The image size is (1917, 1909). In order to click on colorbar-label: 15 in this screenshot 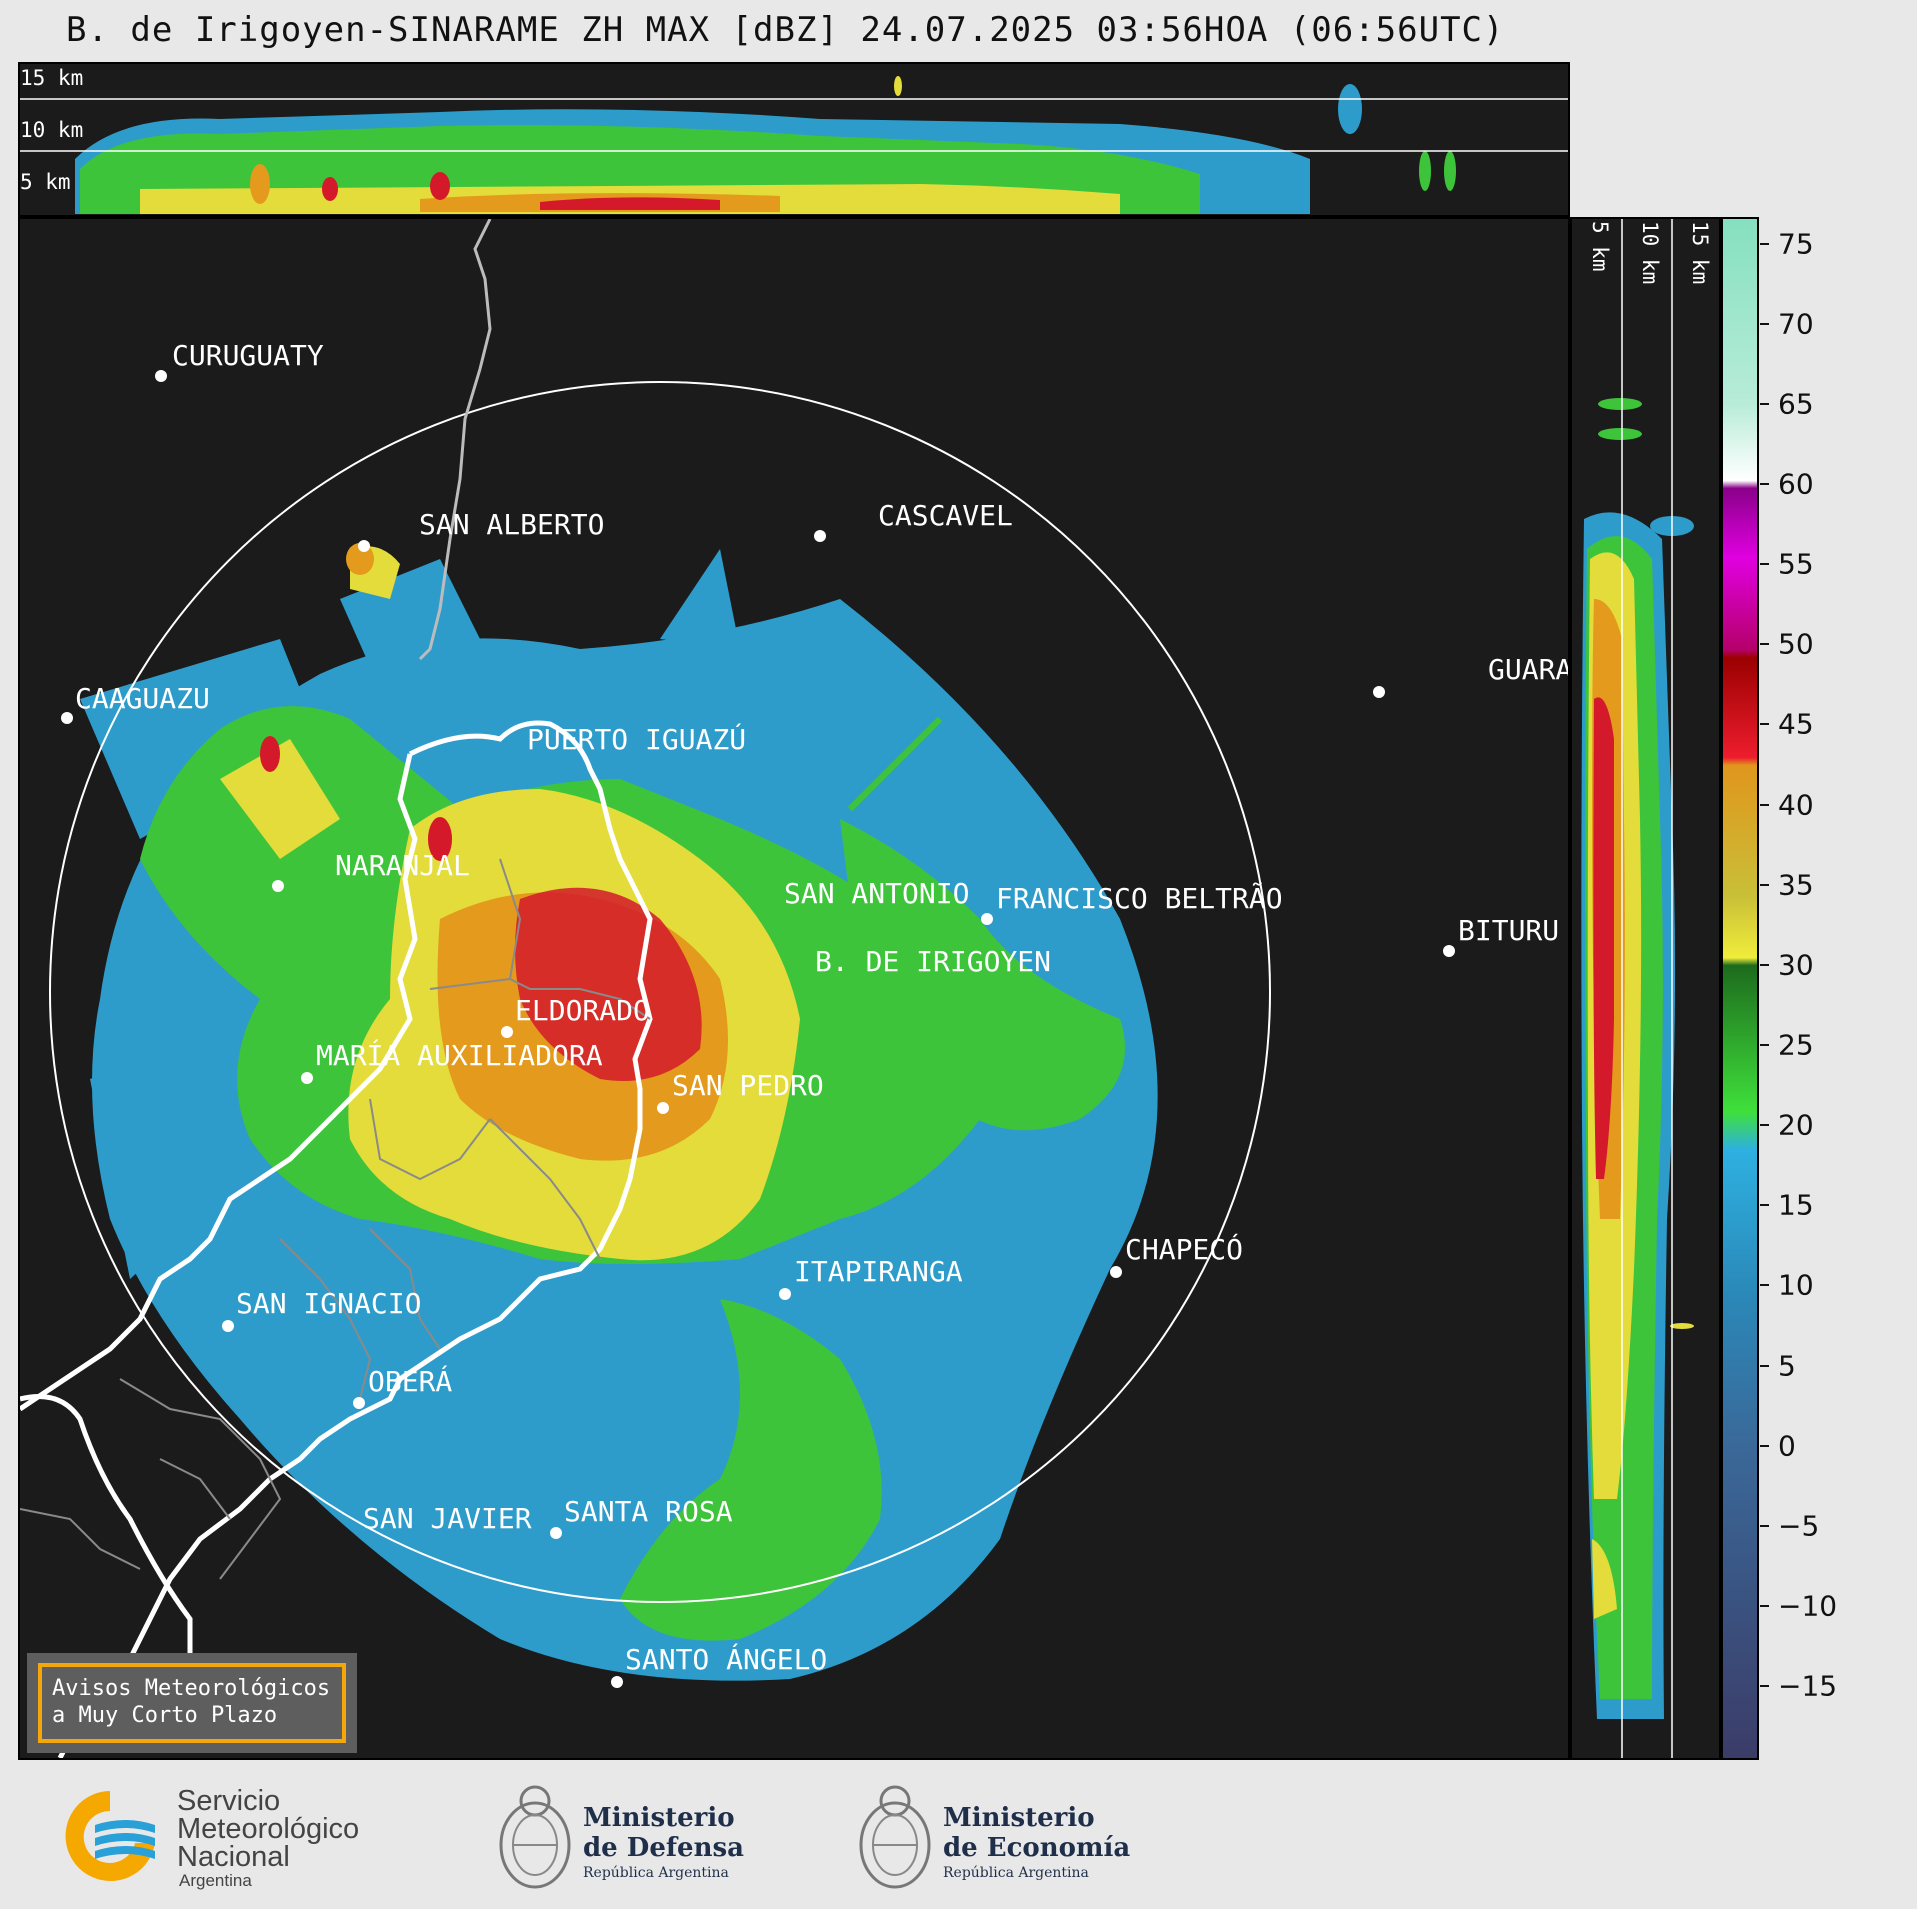, I will do `click(1796, 1205)`.